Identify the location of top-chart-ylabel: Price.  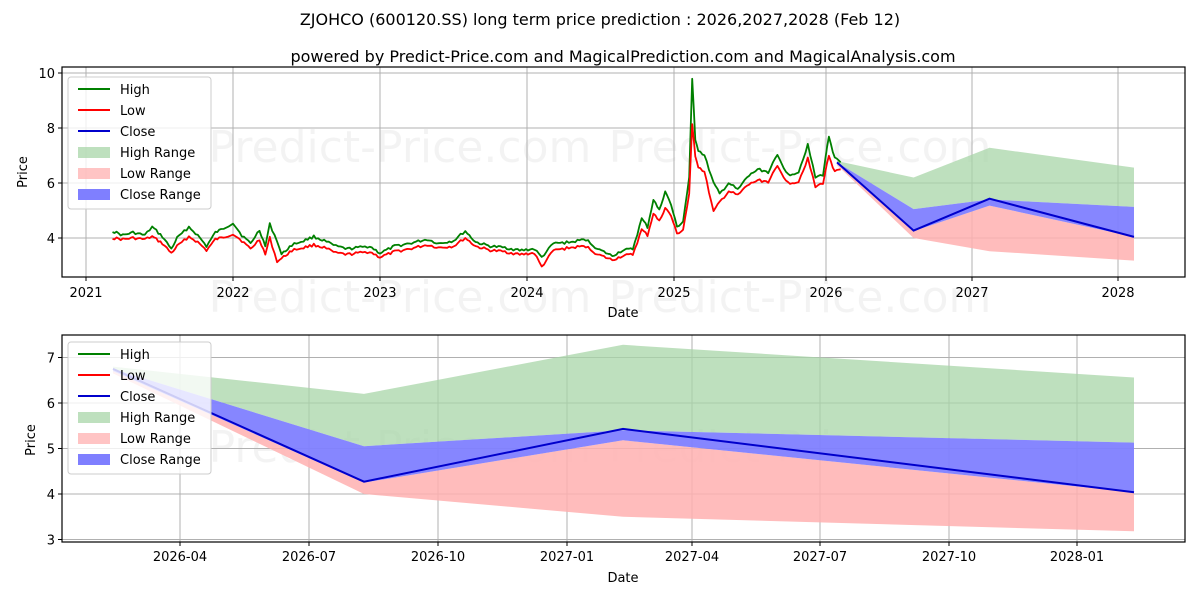
(23, 172).